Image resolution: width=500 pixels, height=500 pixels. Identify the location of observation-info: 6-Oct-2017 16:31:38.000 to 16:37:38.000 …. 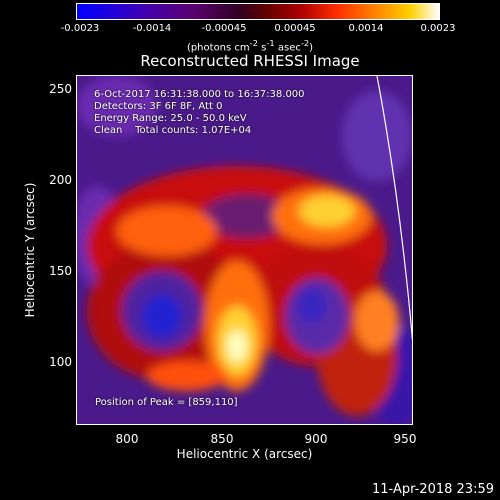
(199, 113).